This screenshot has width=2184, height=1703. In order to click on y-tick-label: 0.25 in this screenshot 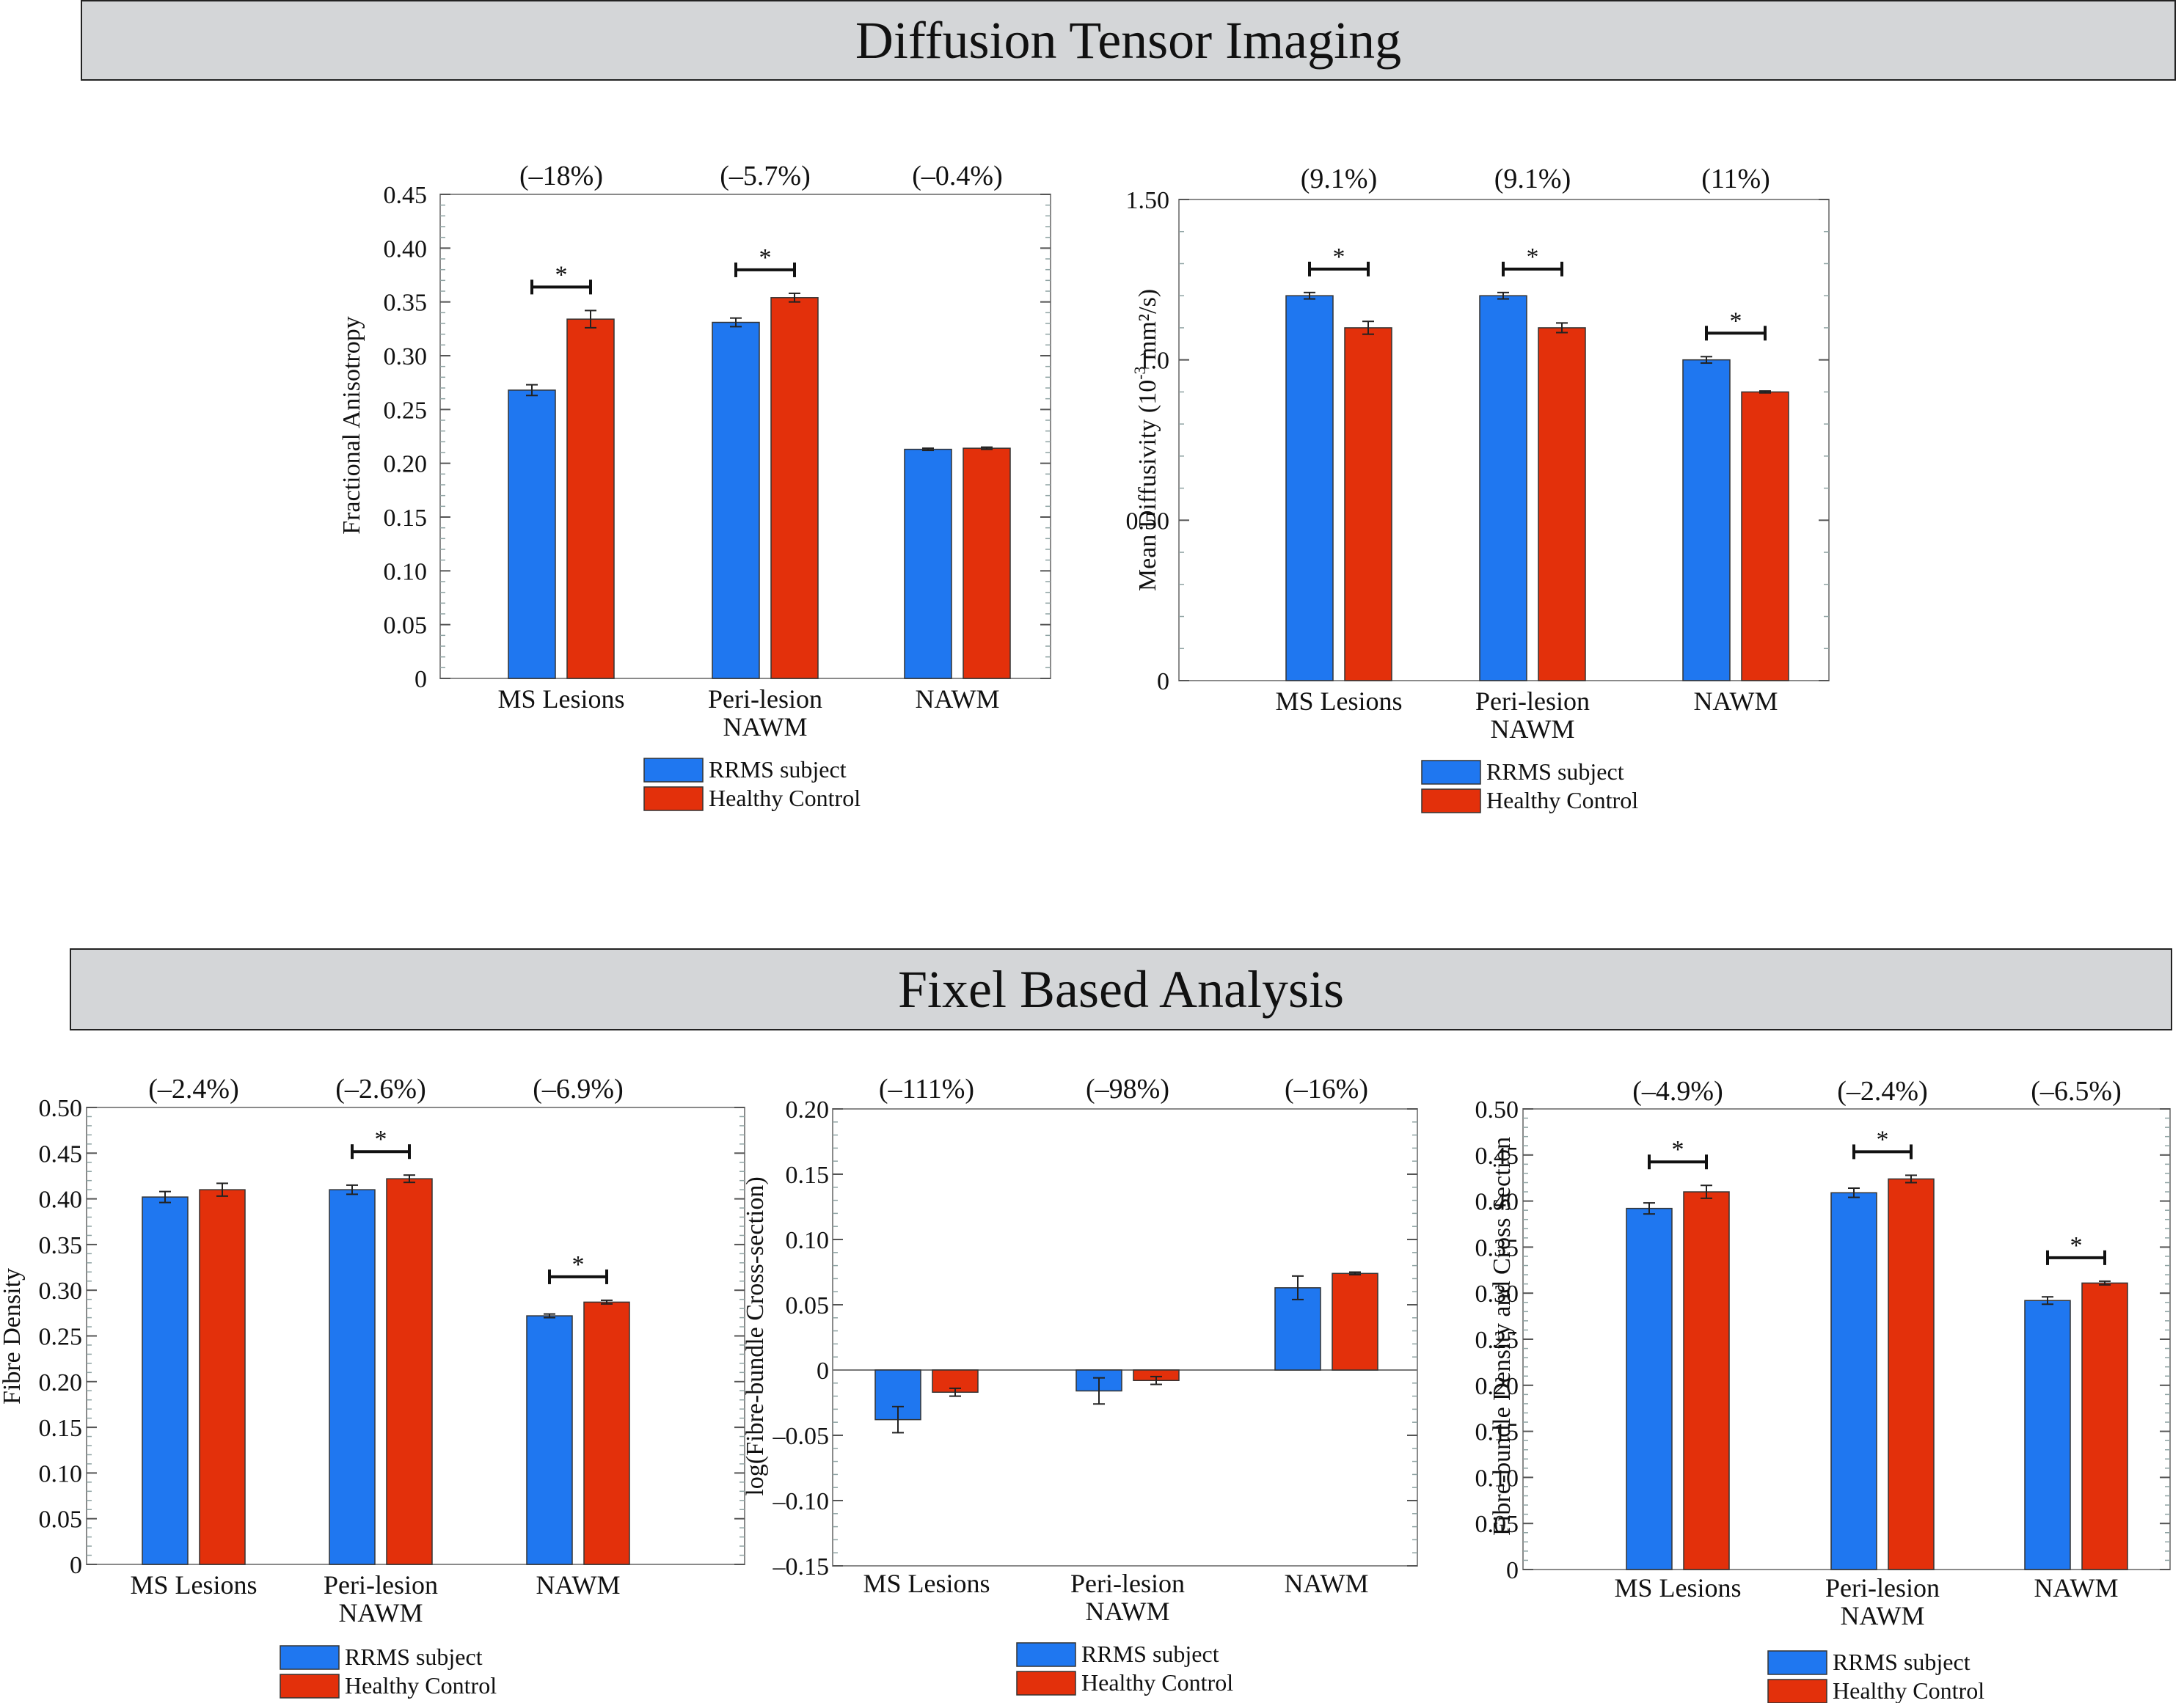, I will do `click(406, 410)`.